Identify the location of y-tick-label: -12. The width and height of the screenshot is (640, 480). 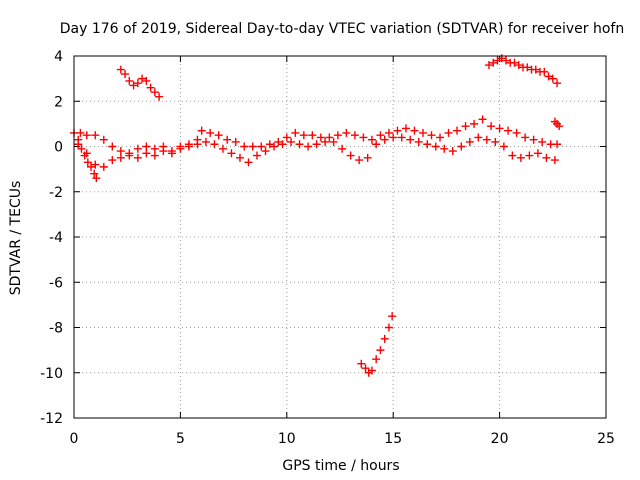
(51, 419).